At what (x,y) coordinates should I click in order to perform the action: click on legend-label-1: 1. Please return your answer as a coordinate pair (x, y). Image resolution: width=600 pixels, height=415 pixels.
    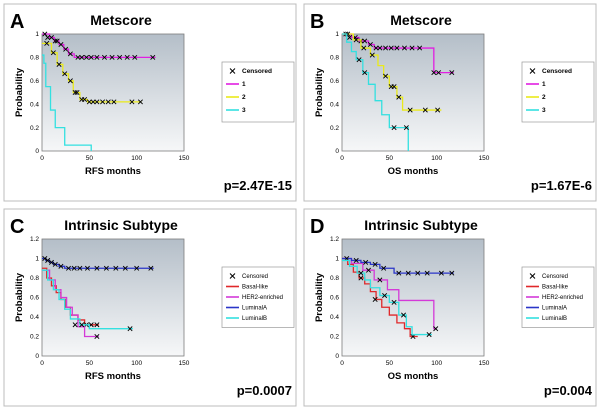
    Looking at the image, I should click on (244, 84).